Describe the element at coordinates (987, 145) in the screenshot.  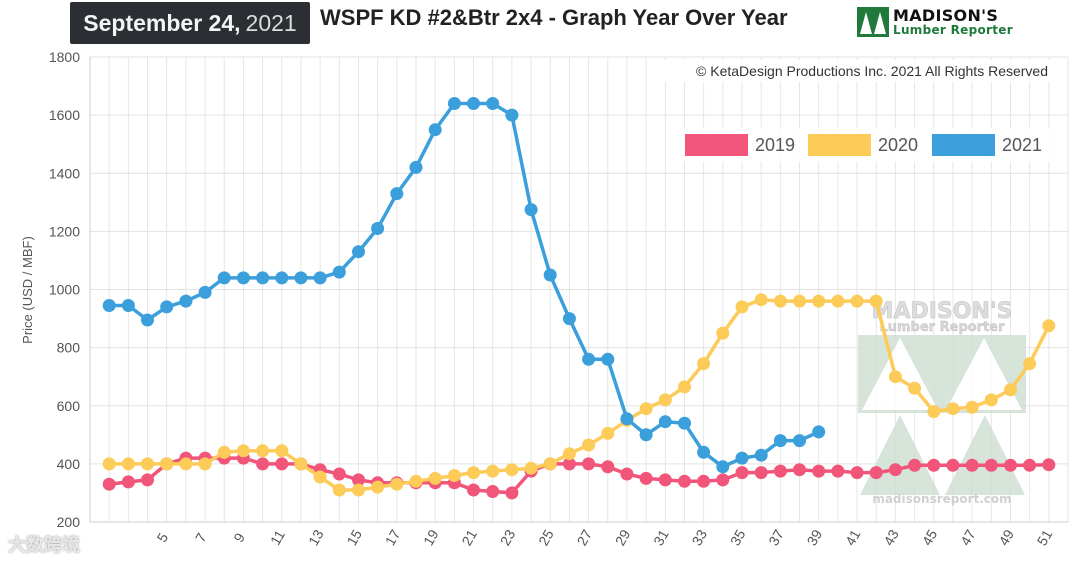
I see `legend-item-2021: 2021` at that location.